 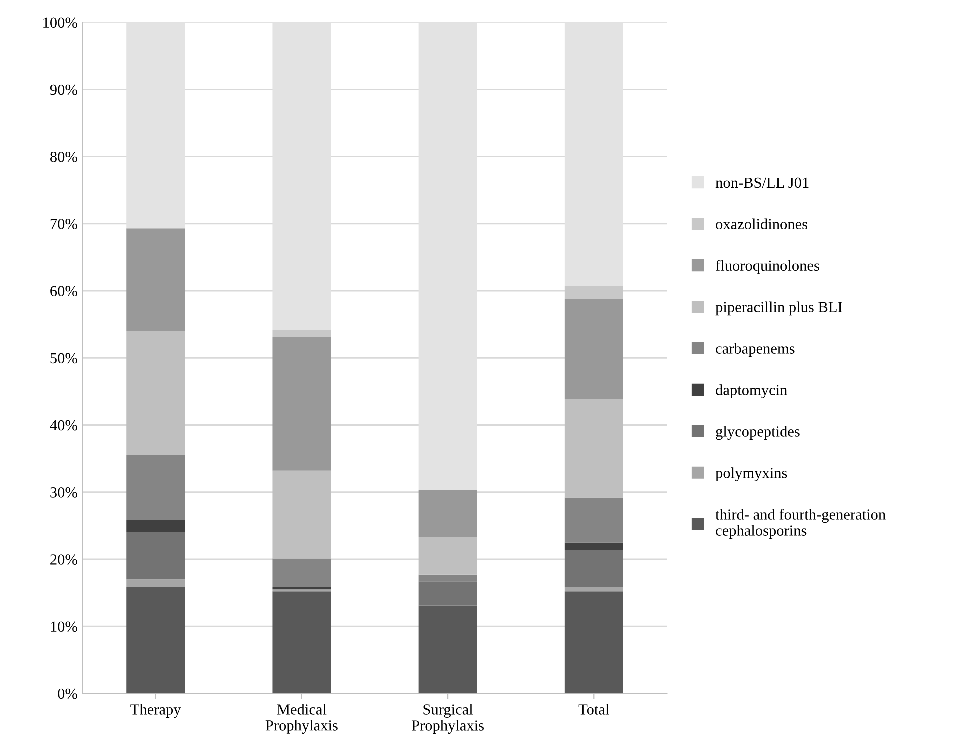 What do you see at coordinates (302, 719) in the screenshot?
I see `x-tick-label: Medical Prophylaxis` at bounding box center [302, 719].